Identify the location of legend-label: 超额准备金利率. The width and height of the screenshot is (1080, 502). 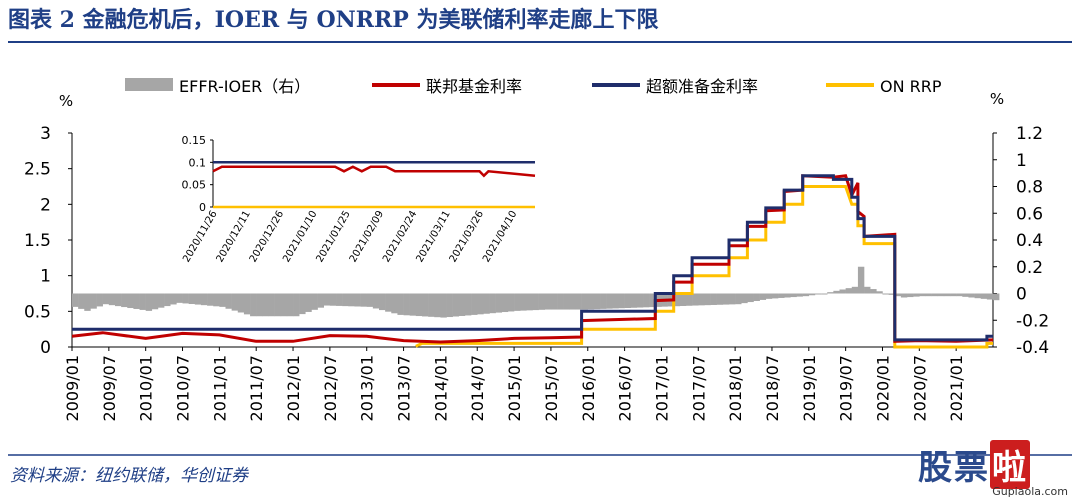
(702, 86).